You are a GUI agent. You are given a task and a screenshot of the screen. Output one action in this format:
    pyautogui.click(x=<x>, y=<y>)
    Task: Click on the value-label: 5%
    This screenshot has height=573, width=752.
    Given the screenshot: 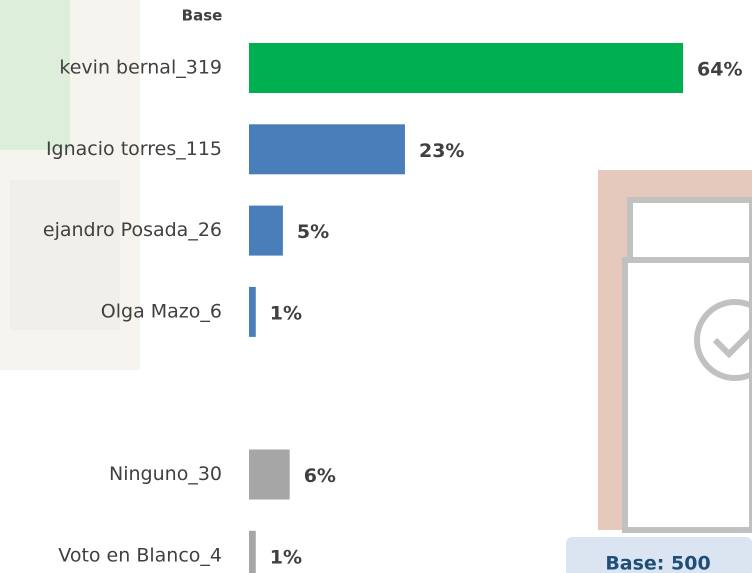 What is the action you would take?
    pyautogui.click(x=313, y=232)
    